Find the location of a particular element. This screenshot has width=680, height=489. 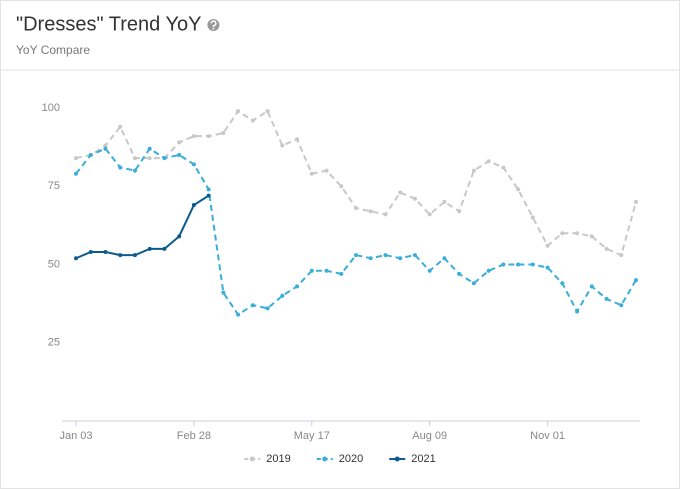

legend-item: 2020 is located at coordinates (339, 459).